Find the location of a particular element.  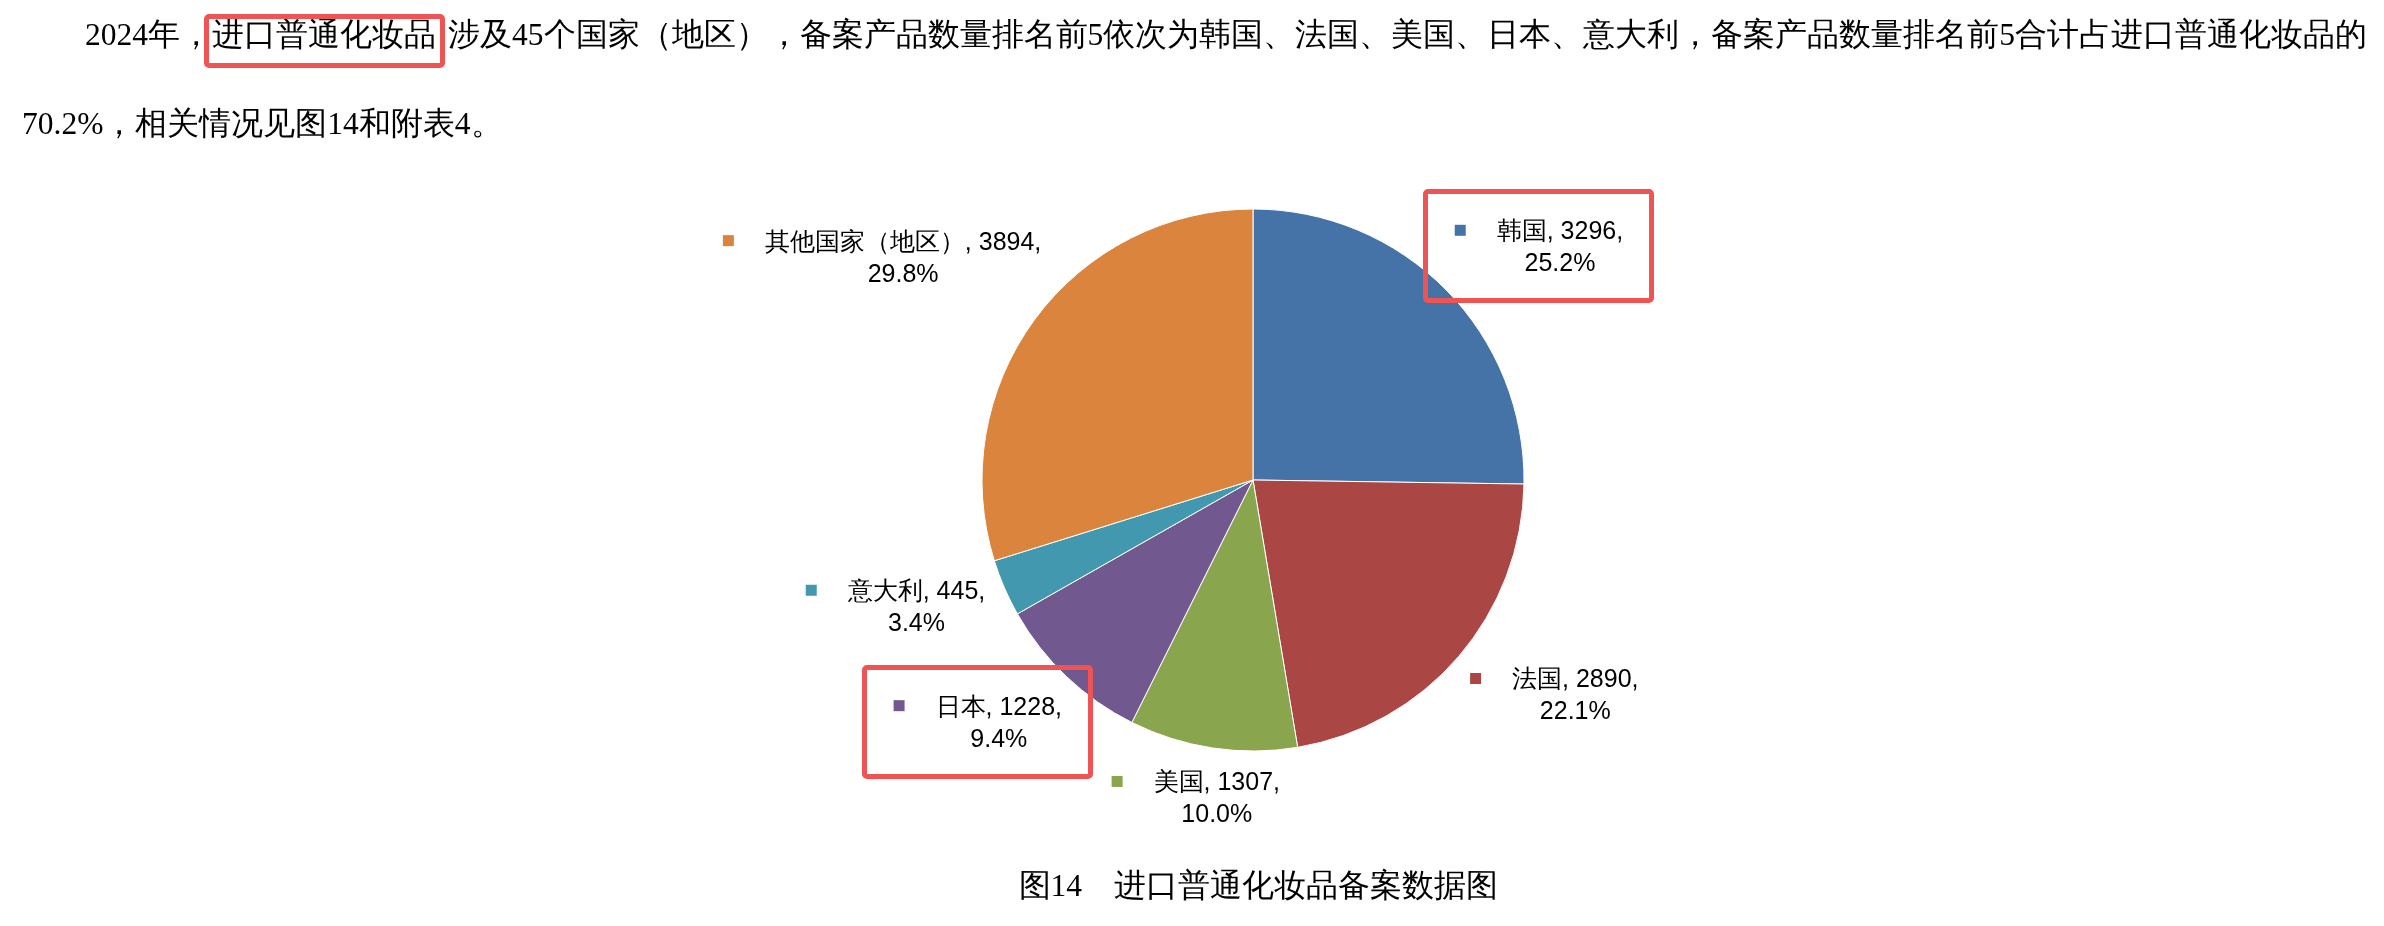

text: 2024年，进口普通化妆品涉及45个国家（地区），备案产品数量排名前5依次为韩国、法国、美国、日本、意大利，备案产品数量排名前5合计占进口普通化妆品的70.2%，相关情况见图14和附表4。 is located at coordinates (1194, 79).